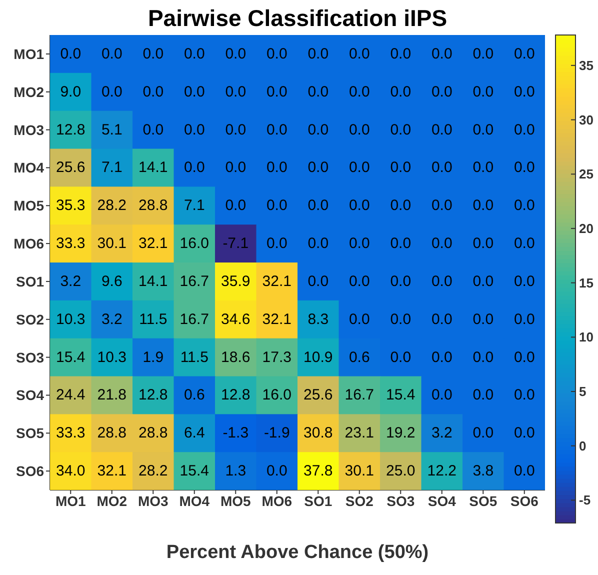  What do you see at coordinates (586, 282) in the screenshot?
I see `color-bar-label: 15` at bounding box center [586, 282].